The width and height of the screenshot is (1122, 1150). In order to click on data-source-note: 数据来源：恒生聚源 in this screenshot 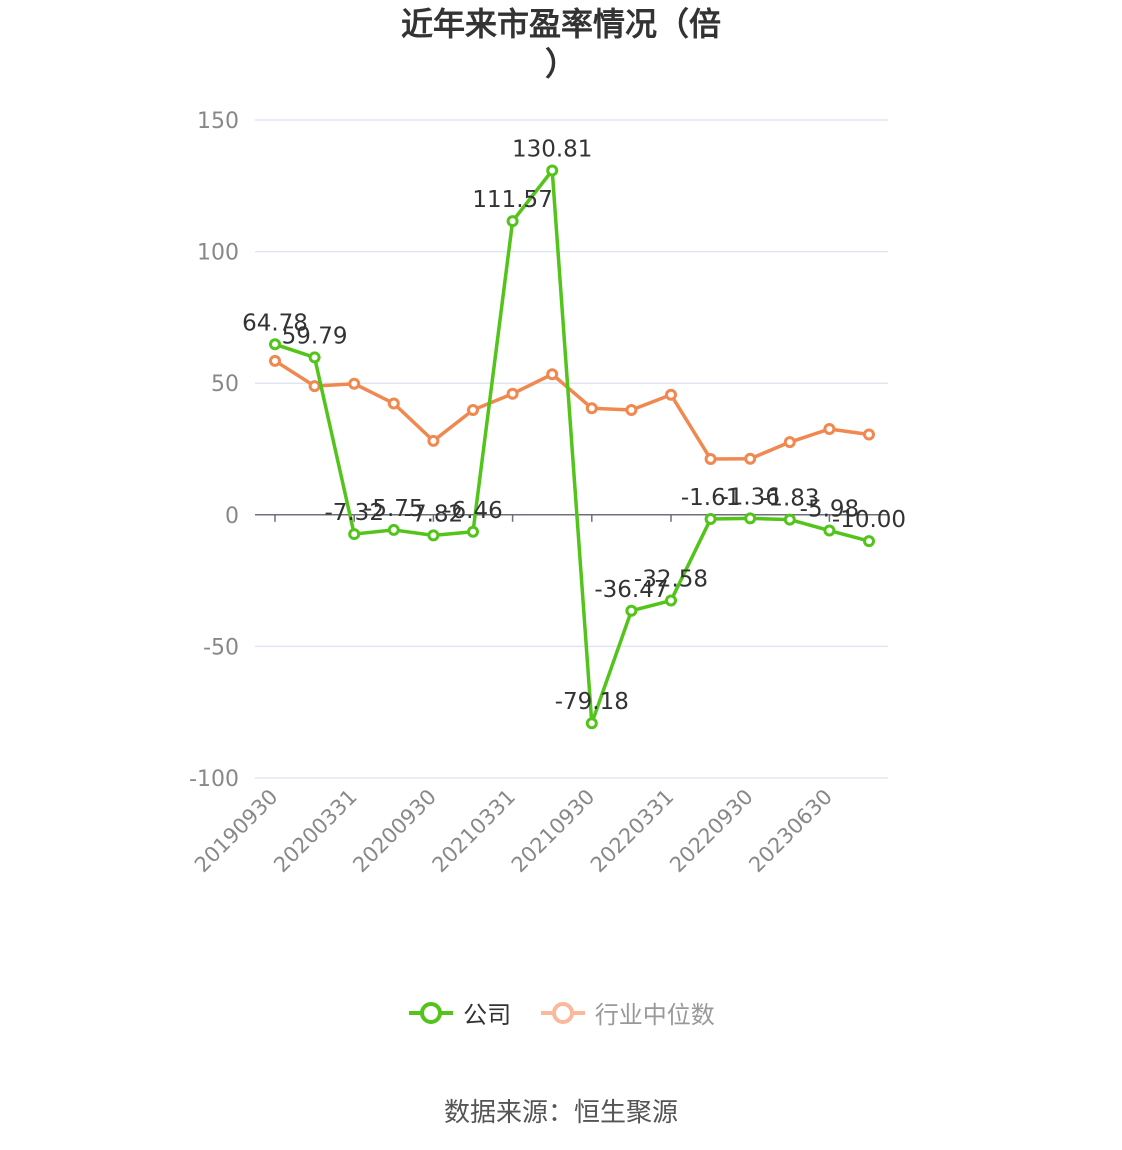, I will do `click(560, 1113)`.